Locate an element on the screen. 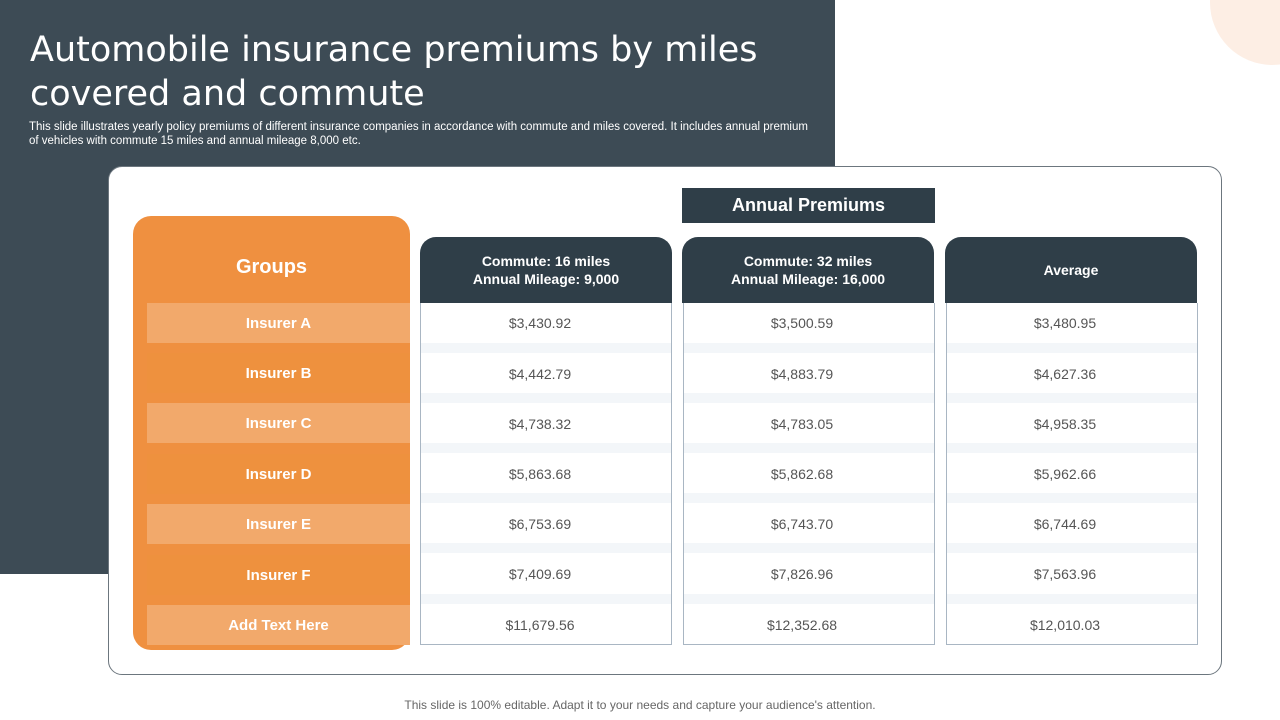 This screenshot has width=1280, height=720. table-cell: $5,862.68 is located at coordinates (802, 474).